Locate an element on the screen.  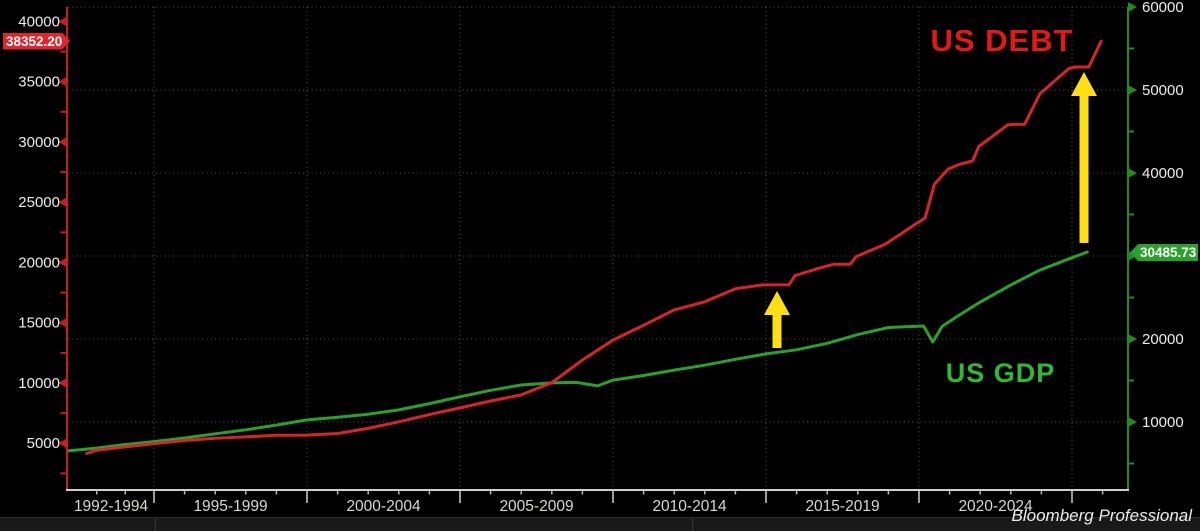
left-axis-tick-label: 5000 is located at coordinates (43, 443).